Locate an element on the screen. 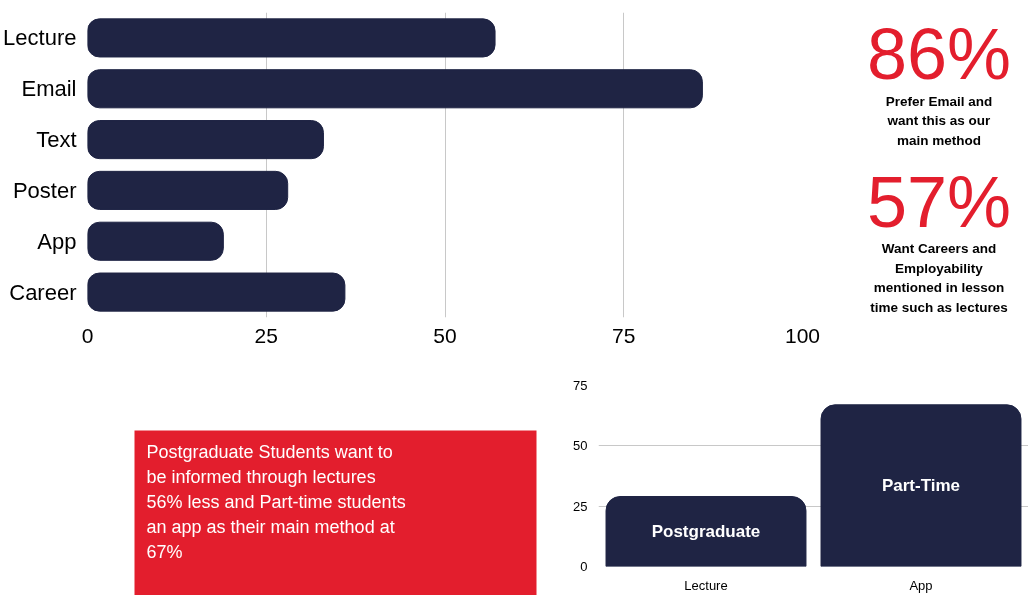  text: Prefer Email and want this as our main method is located at coordinates (939, 120).